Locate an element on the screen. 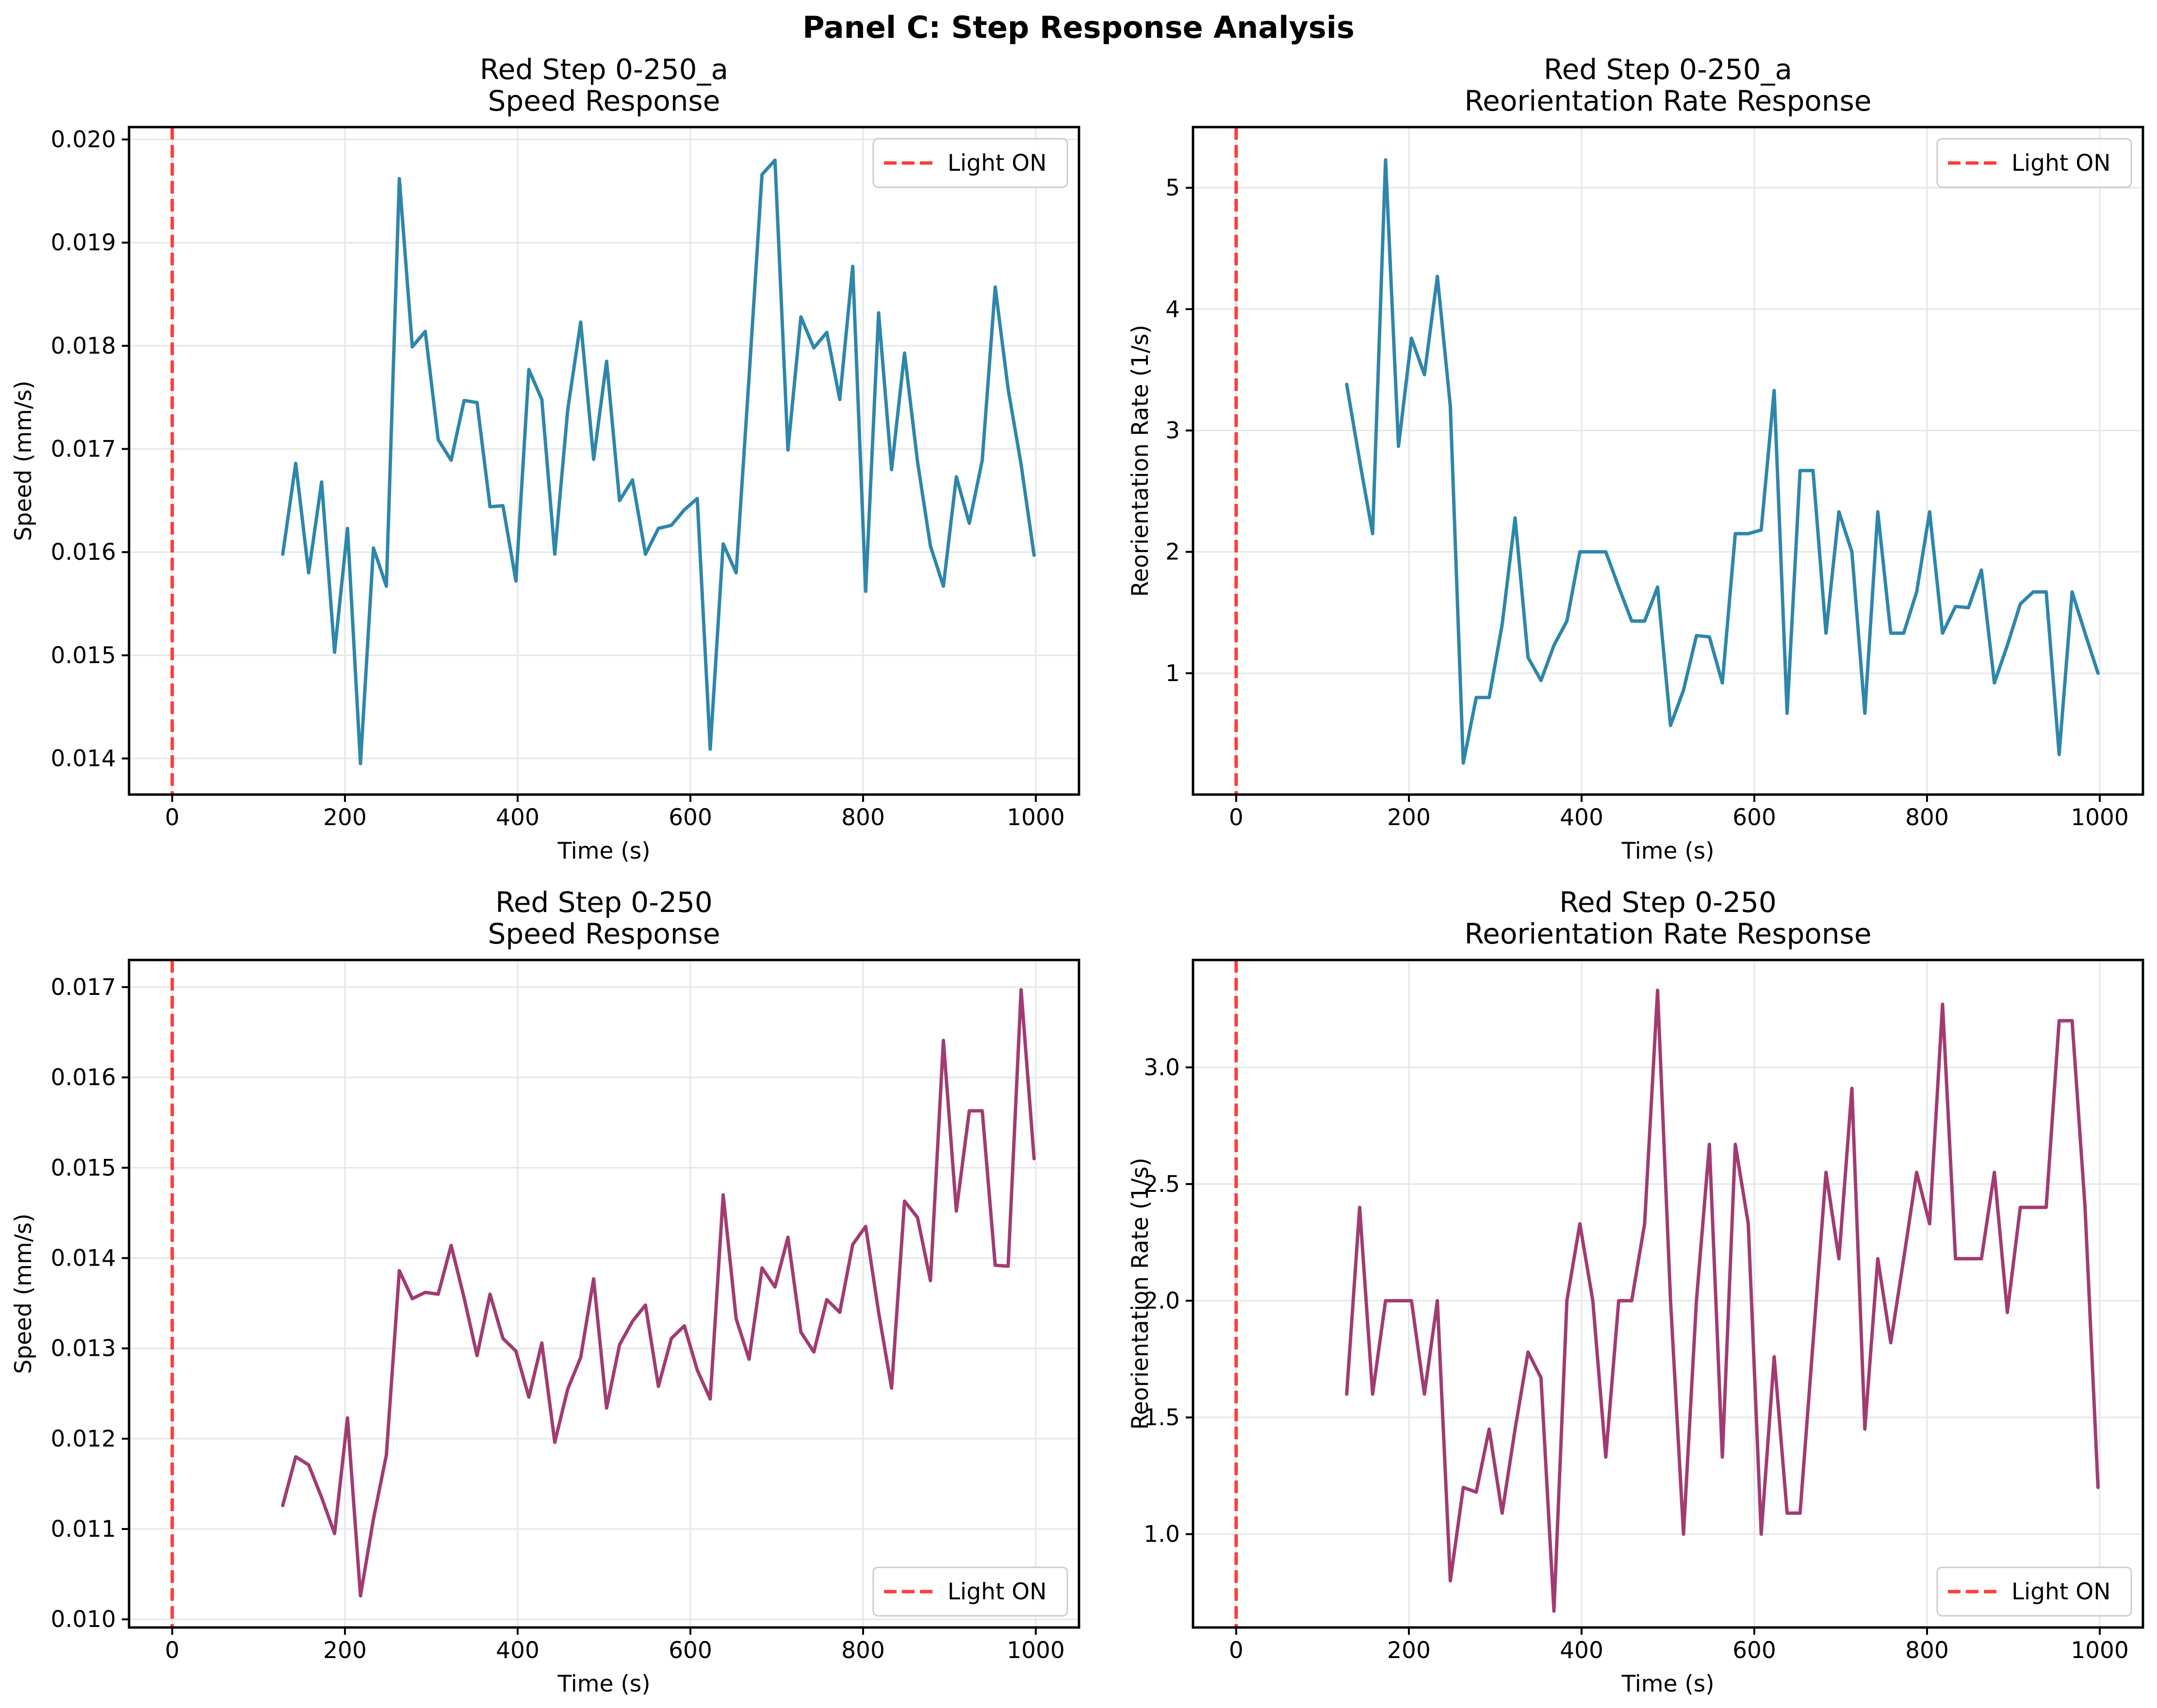 The width and height of the screenshot is (2157, 1708). y-tick-label: 4 is located at coordinates (1173, 309).